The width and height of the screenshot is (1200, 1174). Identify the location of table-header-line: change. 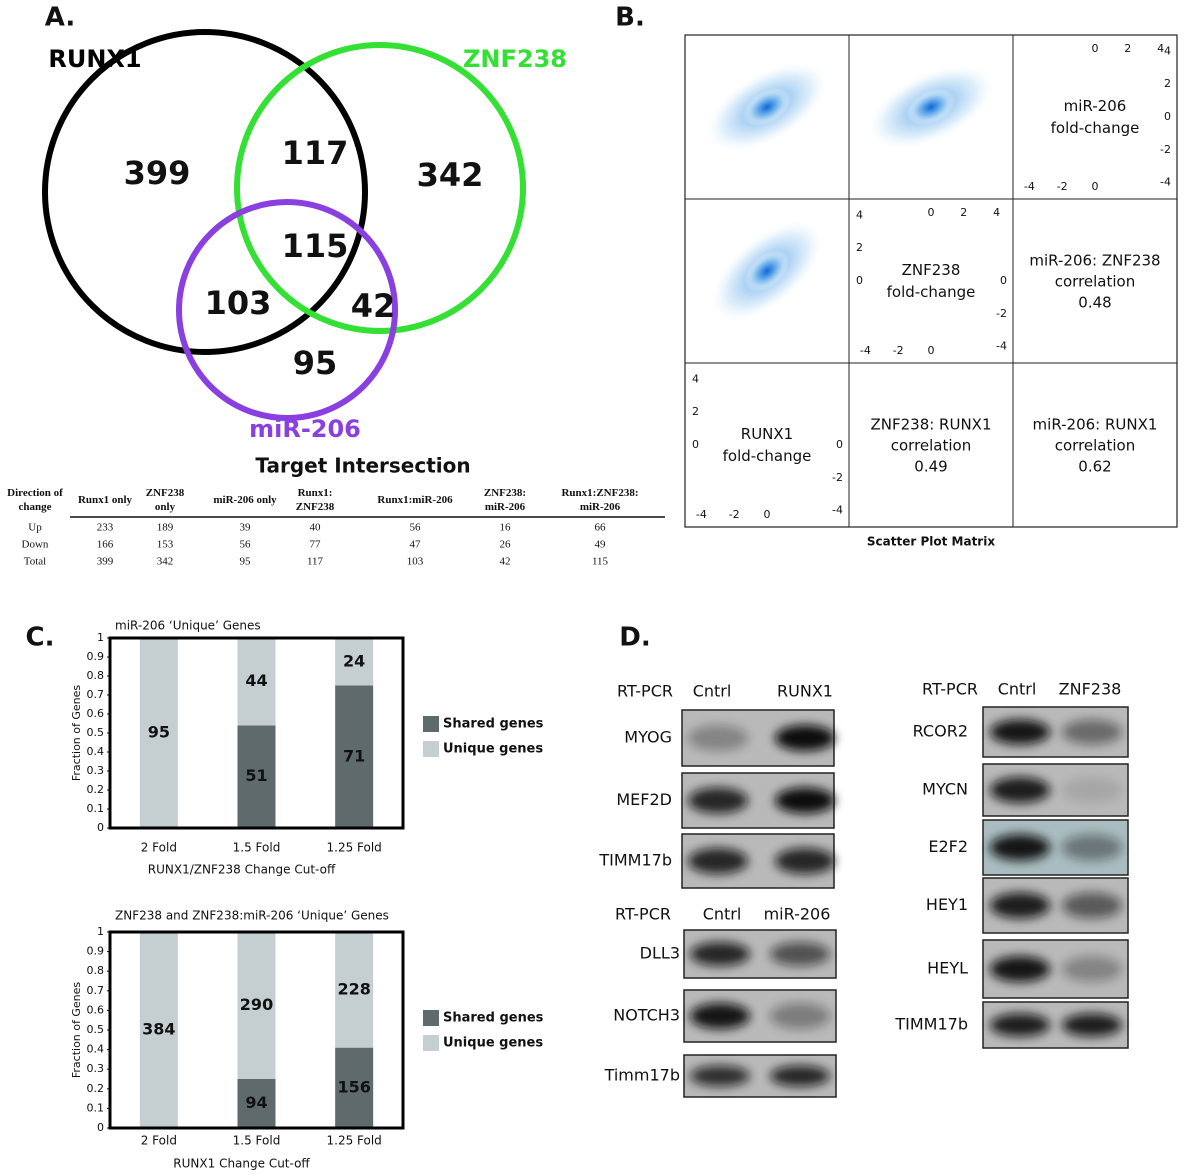
(35, 507).